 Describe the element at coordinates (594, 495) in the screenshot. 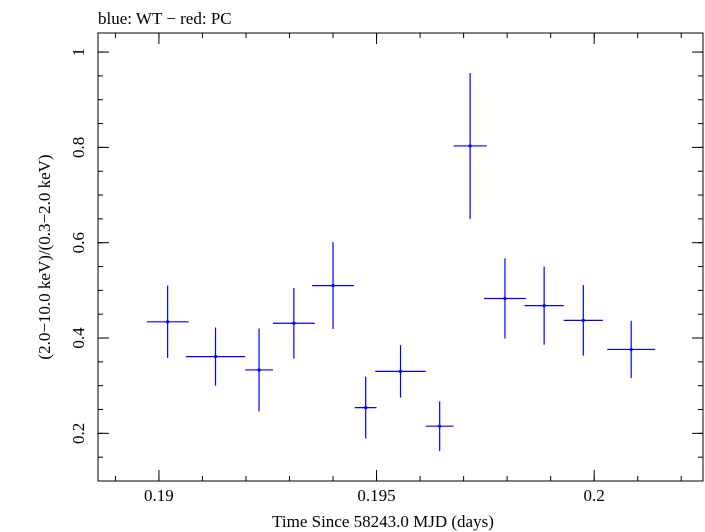

I see `x-tick-label: 0.2` at that location.